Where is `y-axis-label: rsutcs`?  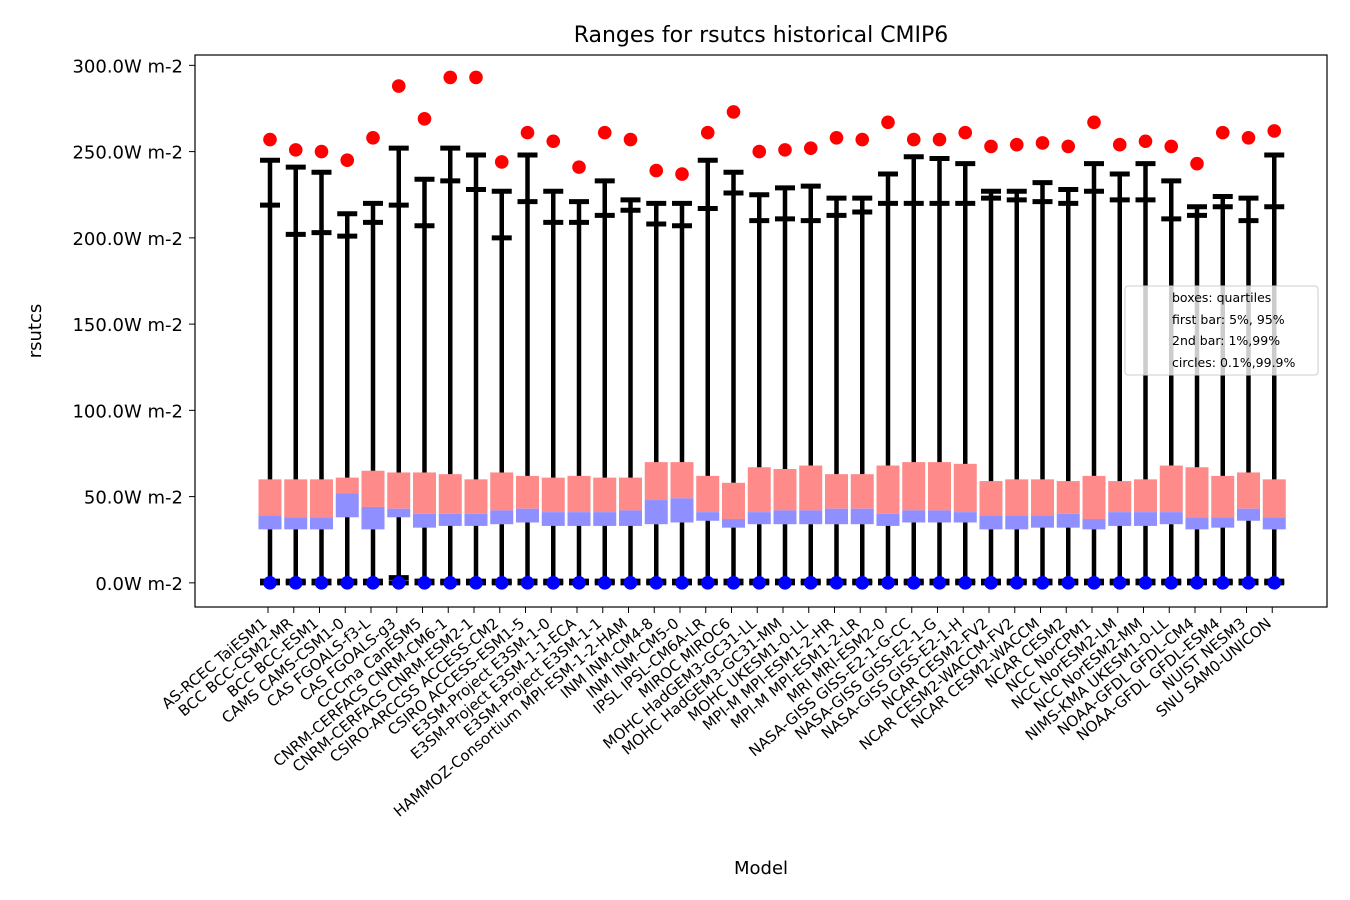 y-axis-label: rsutcs is located at coordinates (35, 331).